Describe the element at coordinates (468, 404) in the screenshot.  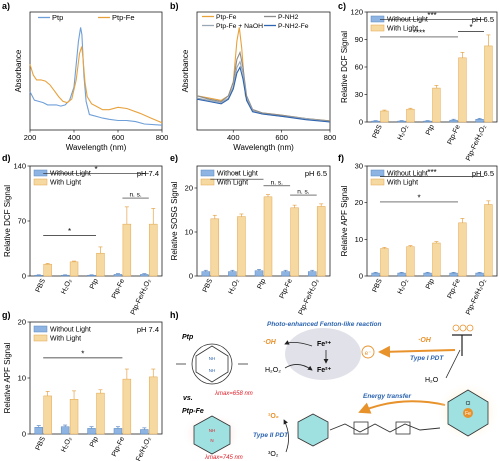
I see `center-cl-label: Cl` at that location.